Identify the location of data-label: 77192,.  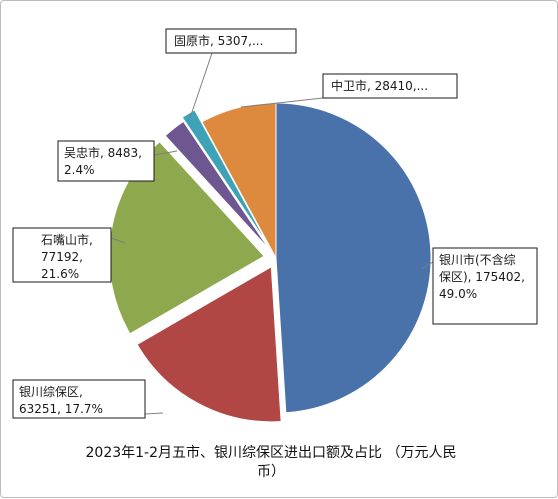
(62, 257).